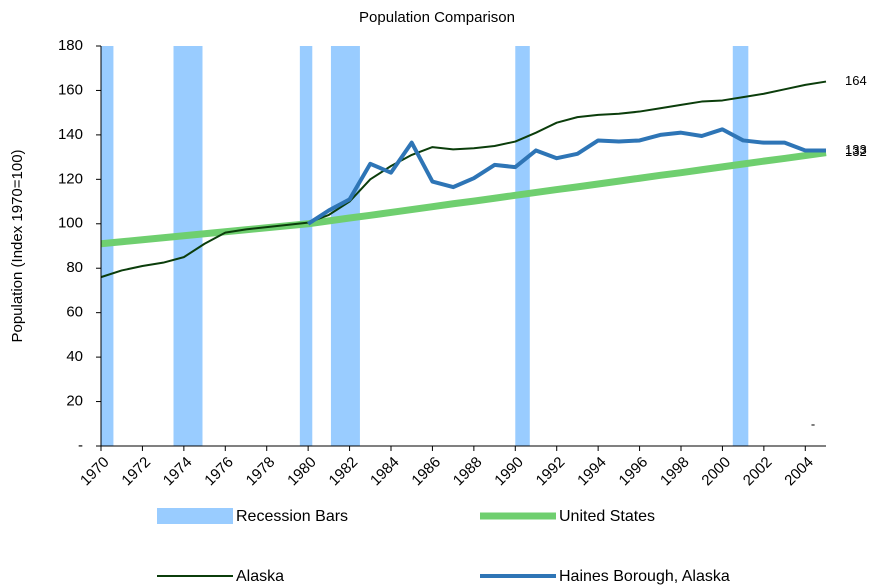 This screenshot has height=587, width=874. What do you see at coordinates (95, 472) in the screenshot?
I see `x-tick-label: 1970` at bounding box center [95, 472].